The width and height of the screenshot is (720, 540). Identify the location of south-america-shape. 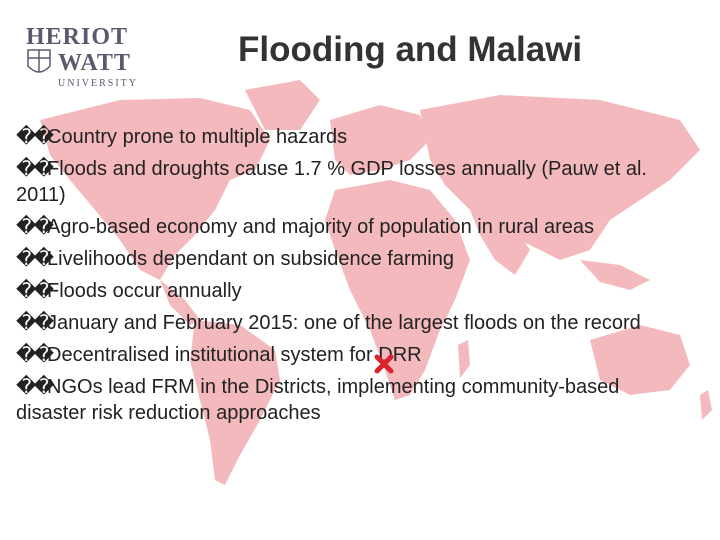
(235, 402).